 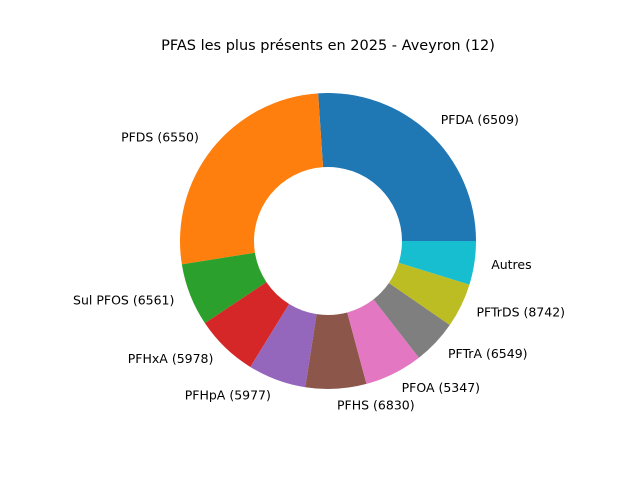 I want to click on slice-pfoa, so click(x=383, y=341).